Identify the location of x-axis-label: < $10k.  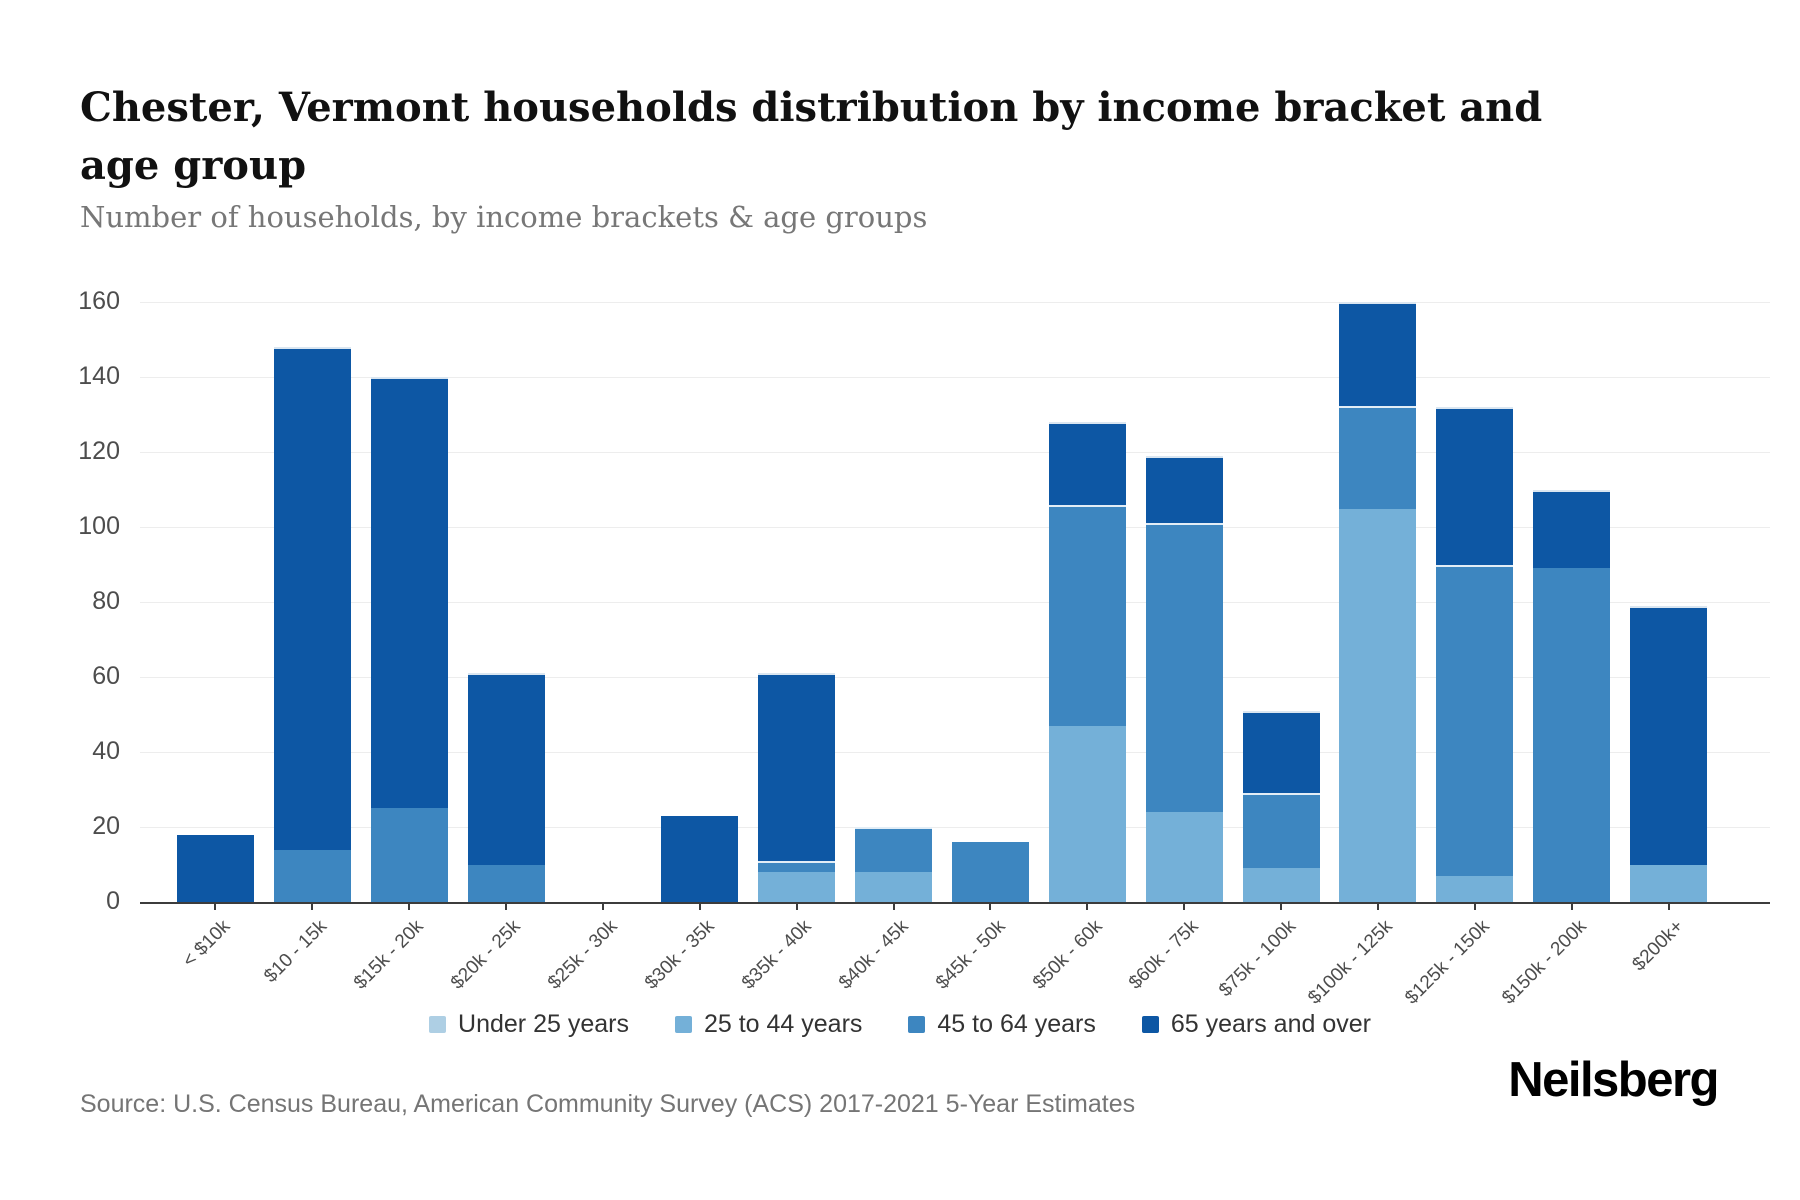
(206, 944).